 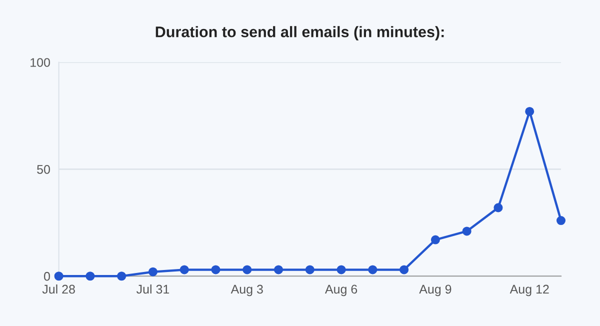 I want to click on x-tick-label: Aug 6, so click(x=341, y=290).